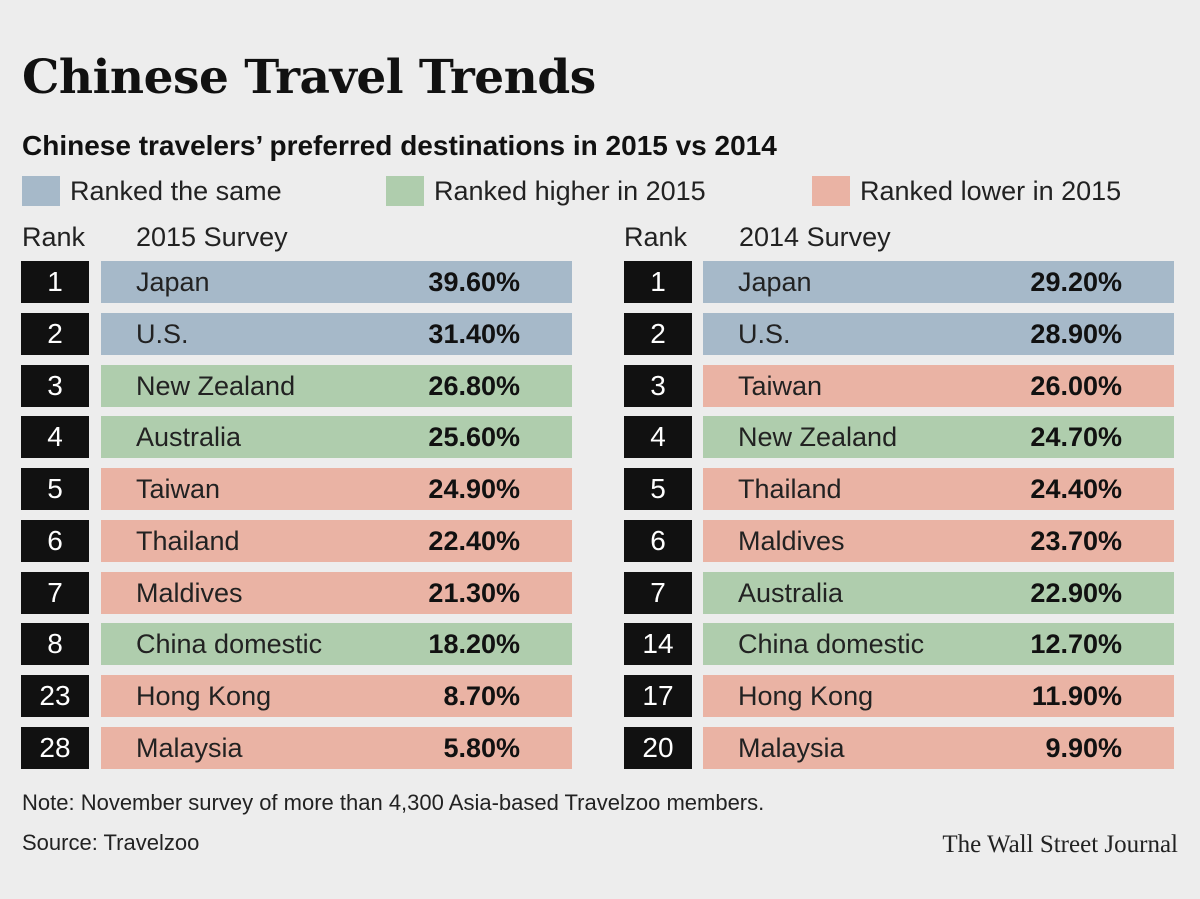 The height and width of the screenshot is (899, 1200). I want to click on destination-row-2014: Malaysia 9.90%, so click(938, 748).